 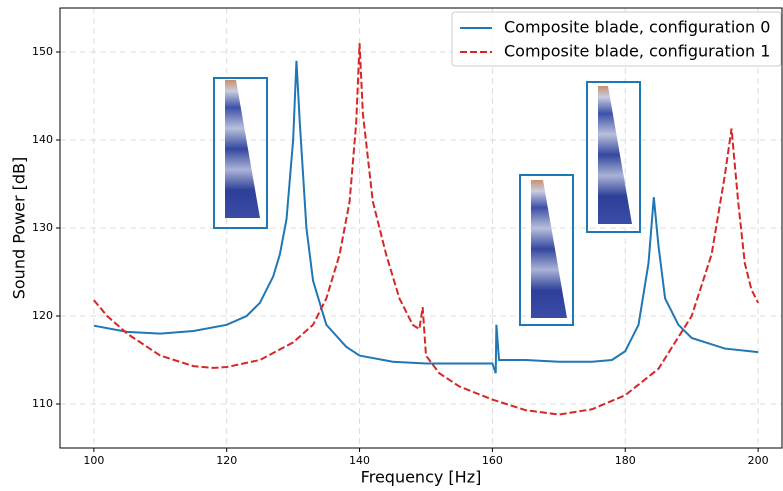 What do you see at coordinates (421, 477) in the screenshot?
I see `x-axis-label: Frequency [Hz]` at bounding box center [421, 477].